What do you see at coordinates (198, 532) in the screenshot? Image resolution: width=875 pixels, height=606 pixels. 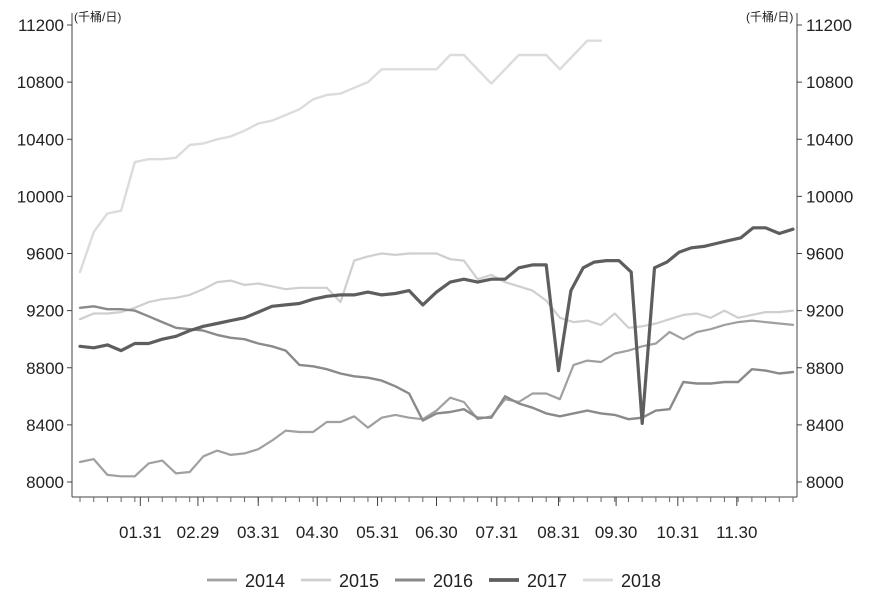 I see `x-tick-label: 02.29` at bounding box center [198, 532].